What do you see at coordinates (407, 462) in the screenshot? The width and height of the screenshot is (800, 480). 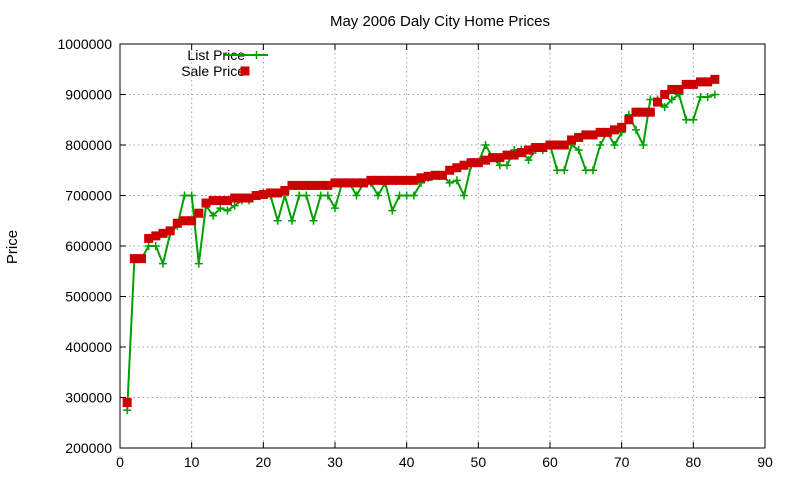 I see `x-tick-label: 40` at bounding box center [407, 462].